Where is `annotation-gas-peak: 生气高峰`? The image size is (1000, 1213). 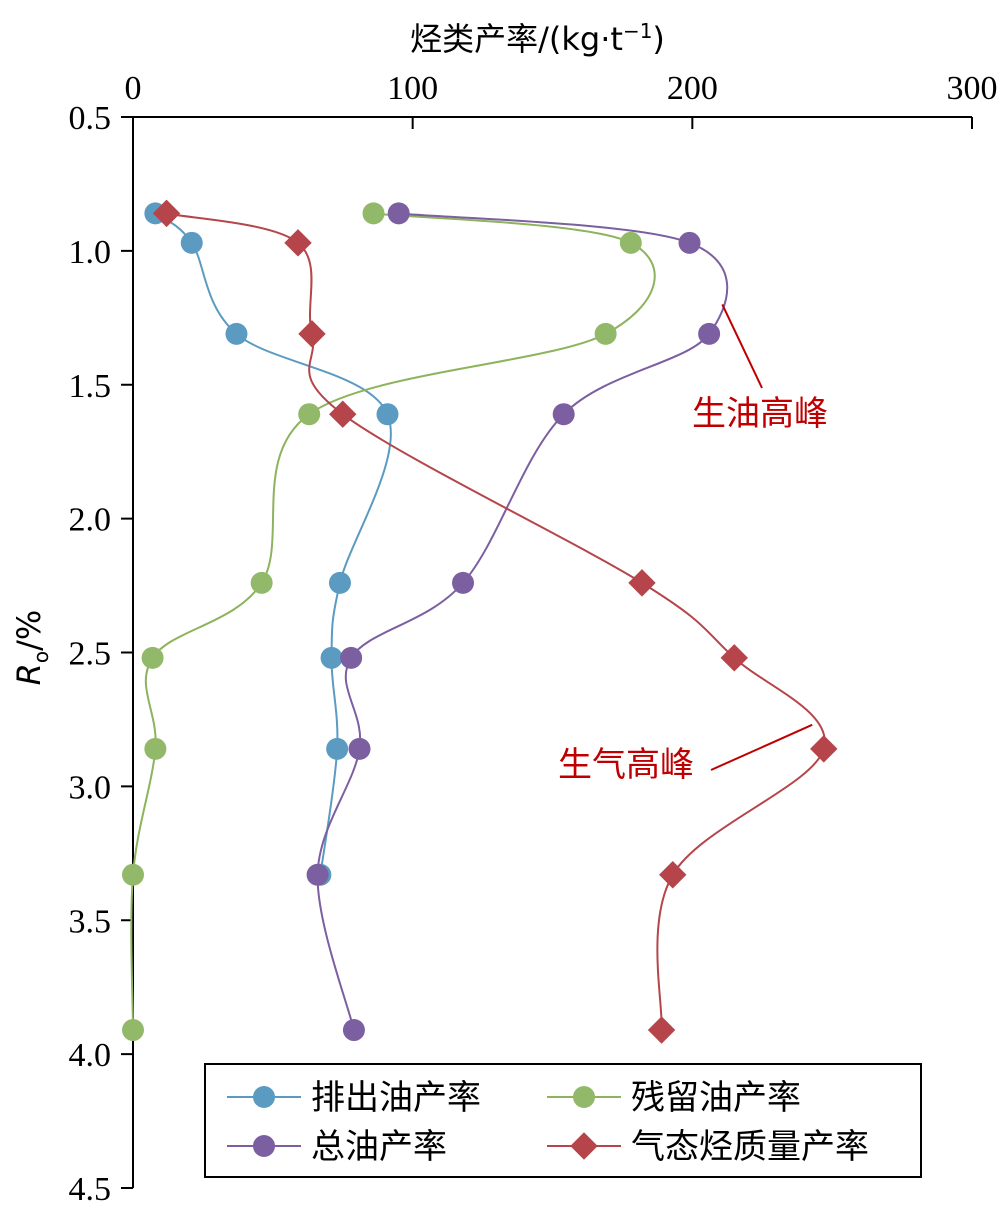 annotation-gas-peak: 生气高峰 is located at coordinates (626, 765).